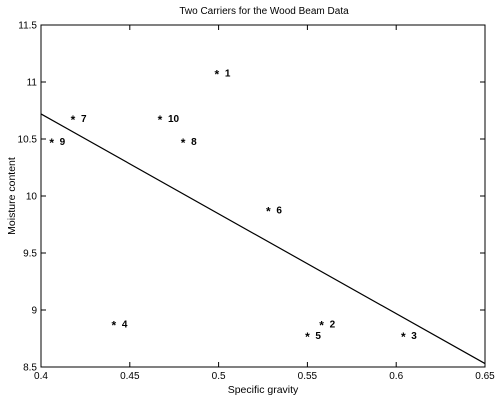 The image size is (495, 403). I want to click on y-tick-label: 10, so click(32, 197).